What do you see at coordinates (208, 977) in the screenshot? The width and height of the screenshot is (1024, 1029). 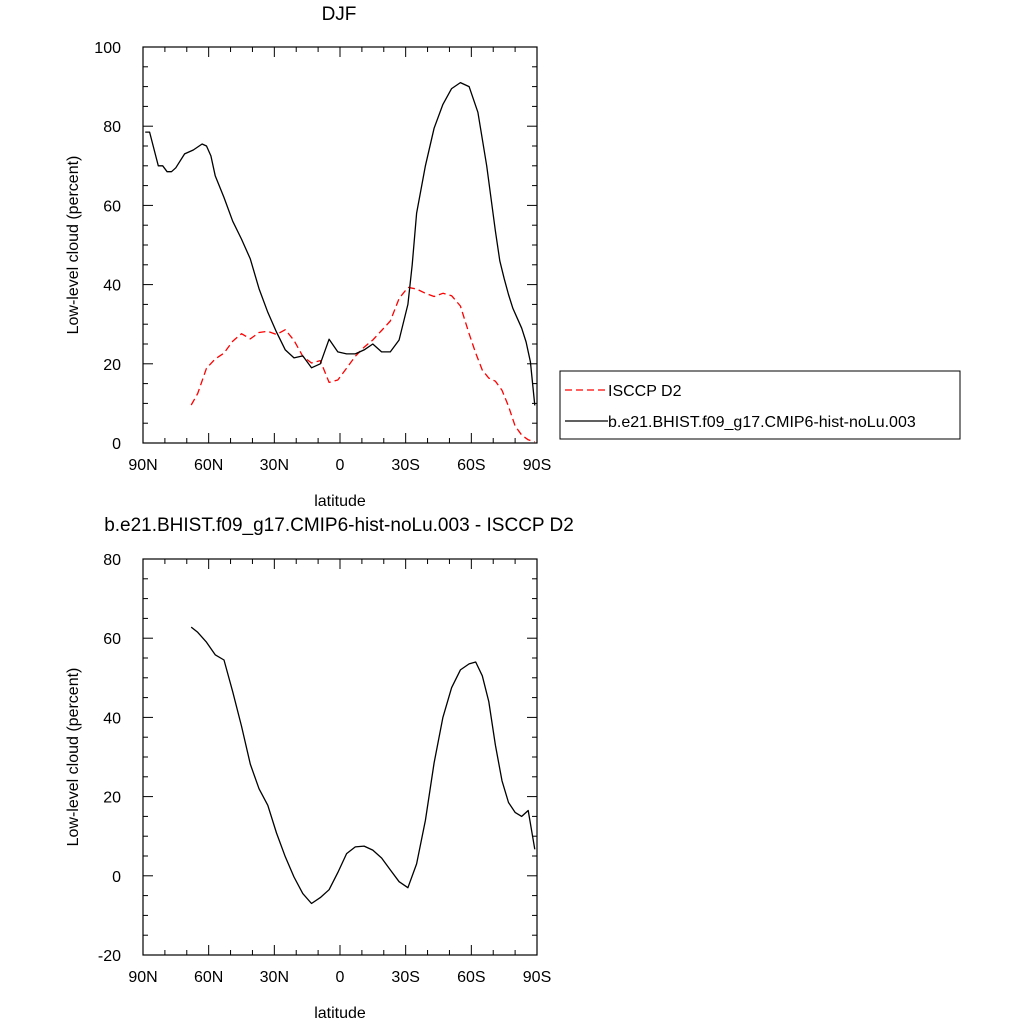 I see `panel-bottom-x-tick-label: 60N` at bounding box center [208, 977].